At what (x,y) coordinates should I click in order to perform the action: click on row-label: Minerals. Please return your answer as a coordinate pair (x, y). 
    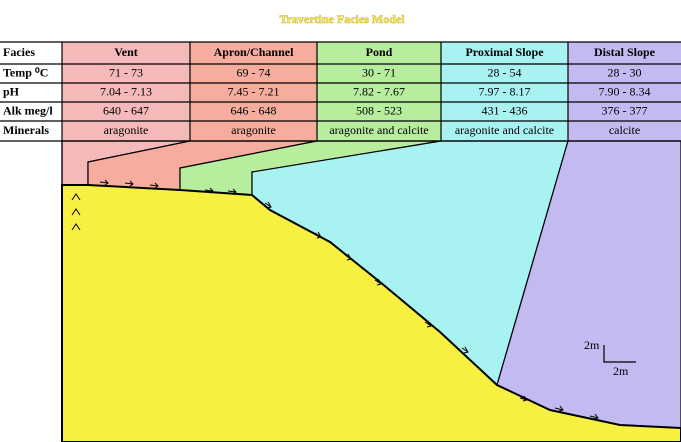
    Looking at the image, I should click on (26, 130).